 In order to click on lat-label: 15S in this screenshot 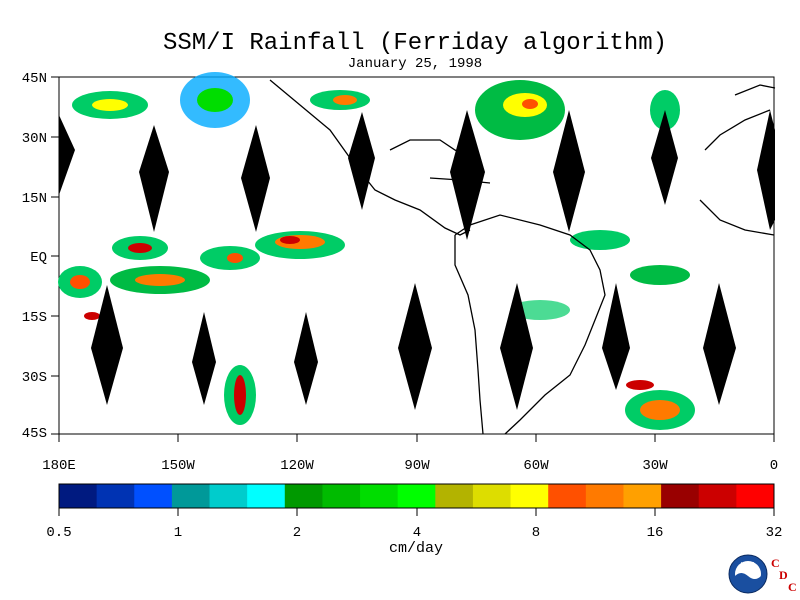, I will do `click(34, 318)`.